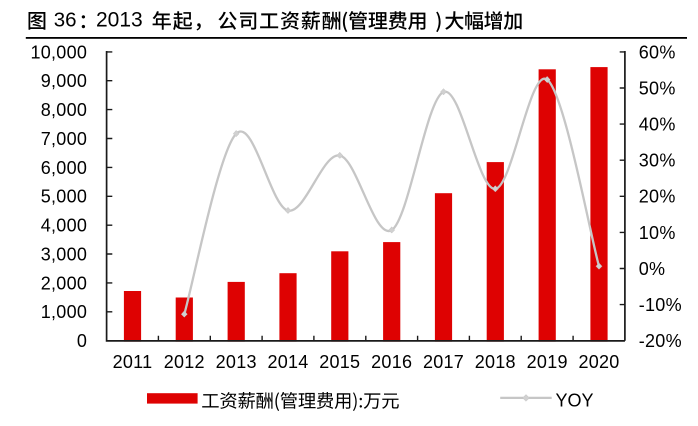 The image size is (698, 426). What do you see at coordinates (59, 52) in the screenshot?
I see `svg-text: 10,000` at bounding box center [59, 52].